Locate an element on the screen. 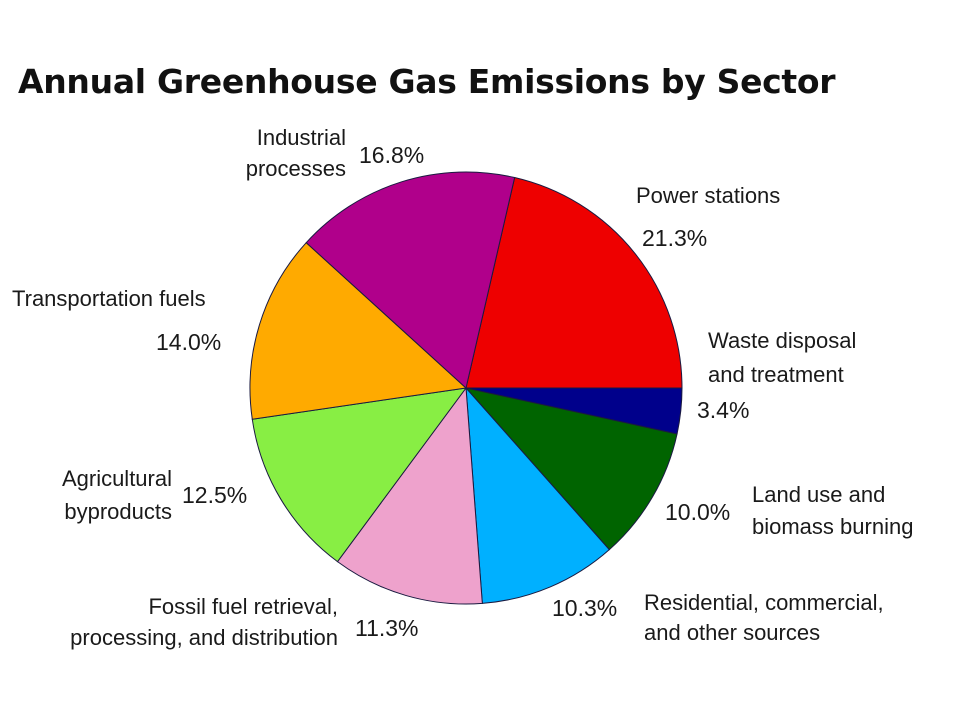 The height and width of the screenshot is (720, 960). slice-label-7-line-1: processes is located at coordinates (296, 168).